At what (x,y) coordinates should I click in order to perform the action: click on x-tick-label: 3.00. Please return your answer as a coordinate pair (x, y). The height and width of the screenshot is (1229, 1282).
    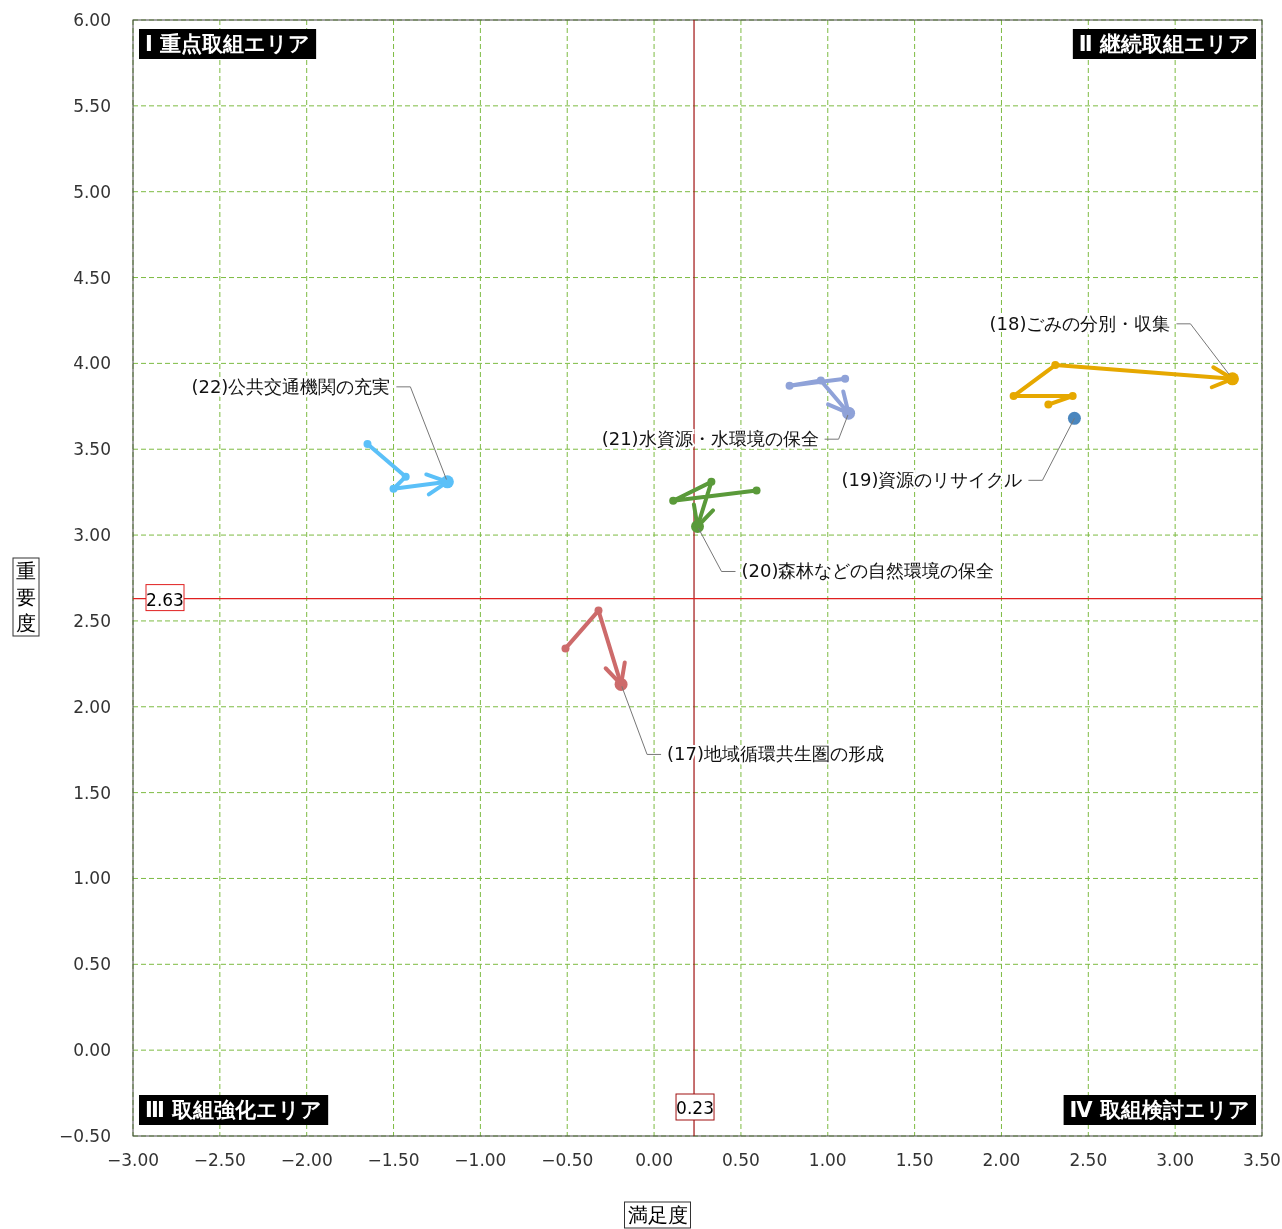
    Looking at the image, I should click on (1175, 1160).